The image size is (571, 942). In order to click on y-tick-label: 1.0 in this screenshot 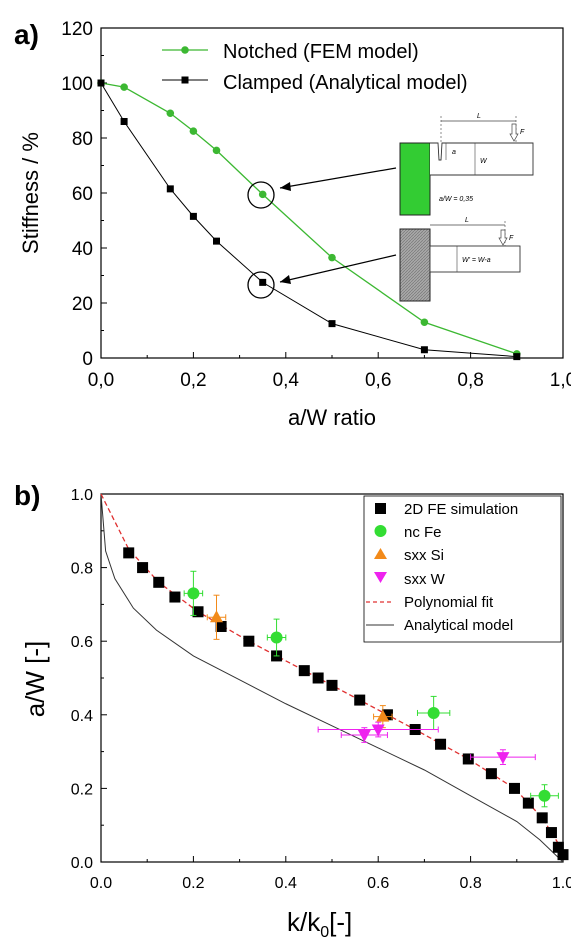, I will do `click(82, 495)`.